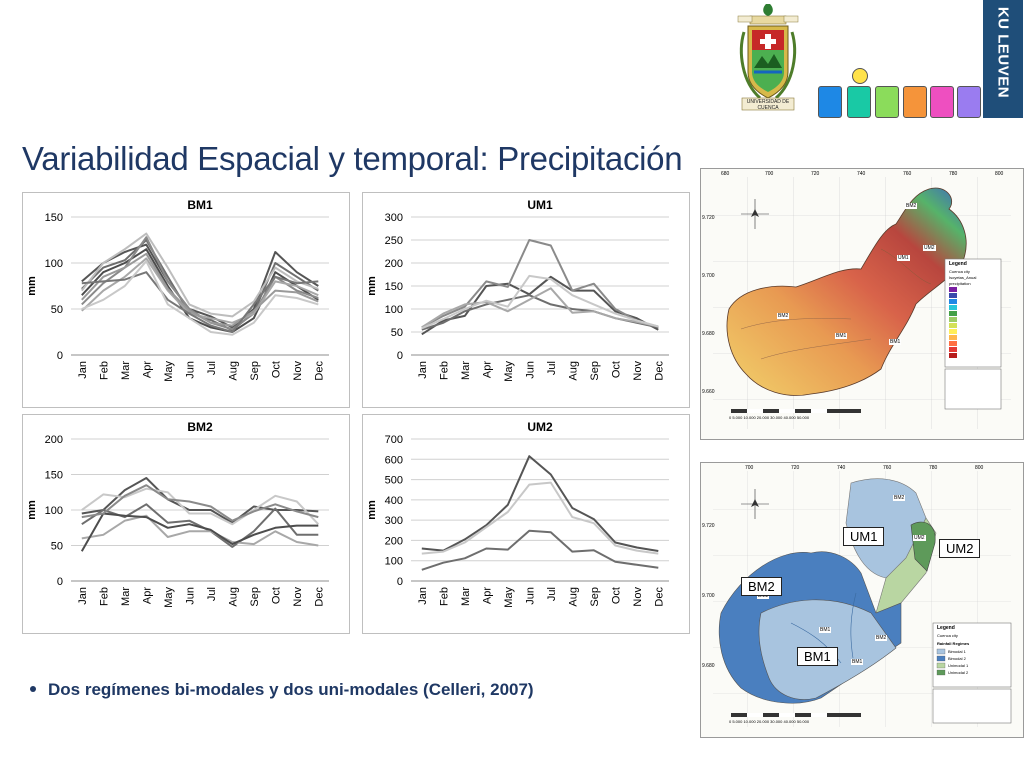  Describe the element at coordinates (911, 206) in the screenshot. I see `map-region-label: BM2` at that location.